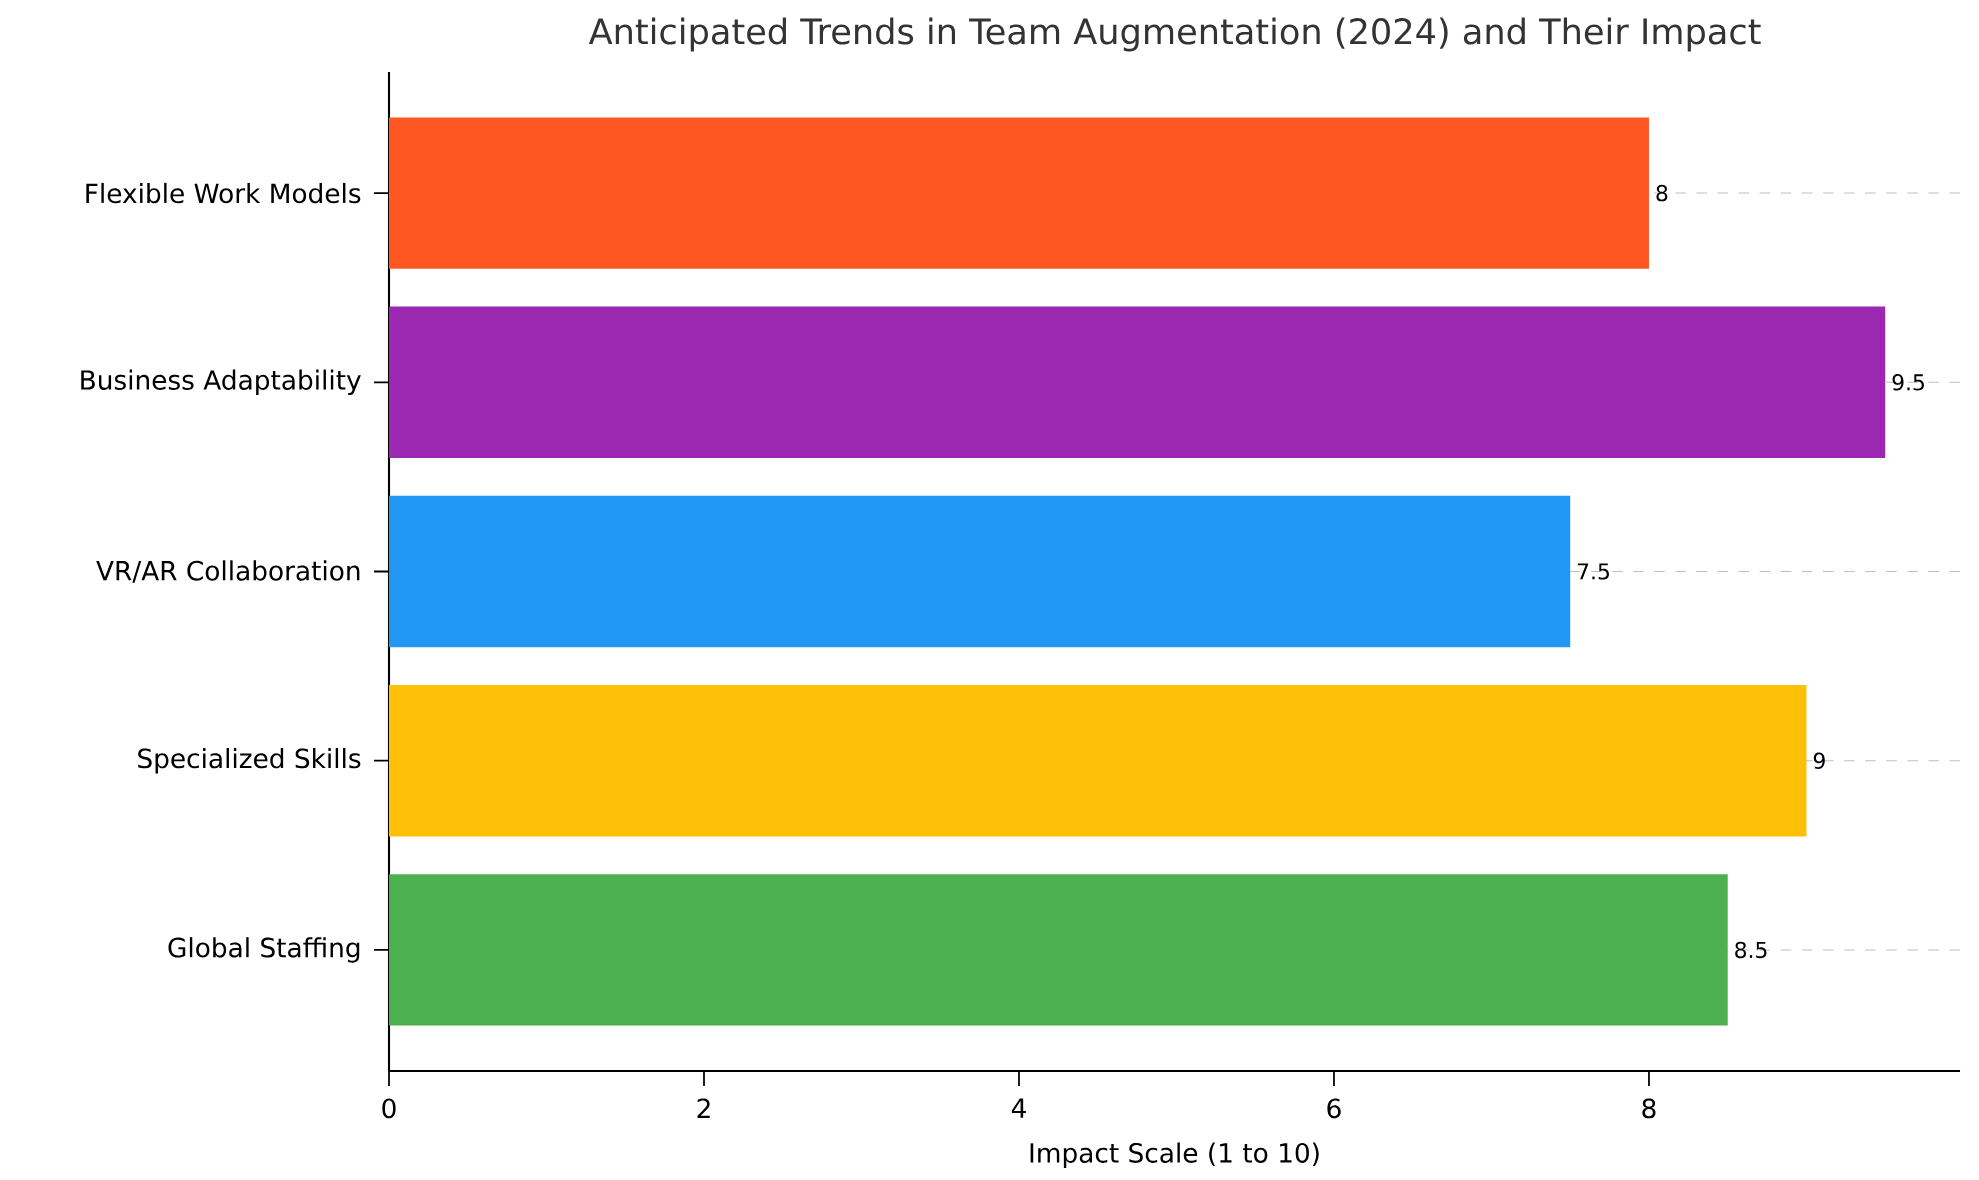 The height and width of the screenshot is (1180, 1979). Describe the element at coordinates (1018, 1108) in the screenshot. I see `x-tick-label: 4` at that location.